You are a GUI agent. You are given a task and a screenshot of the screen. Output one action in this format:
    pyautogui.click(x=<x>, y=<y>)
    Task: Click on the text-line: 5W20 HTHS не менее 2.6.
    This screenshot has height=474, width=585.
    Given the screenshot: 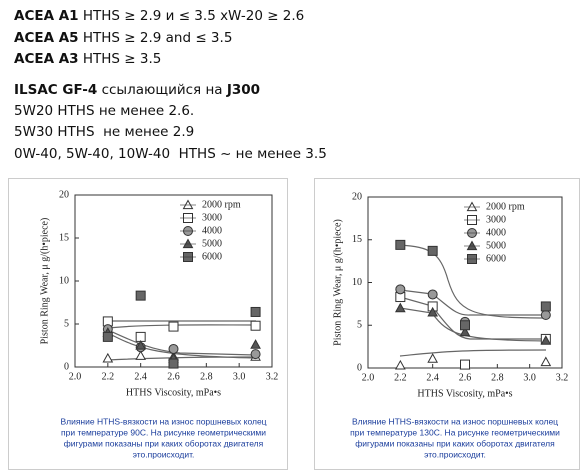 What is the action you would take?
    pyautogui.click(x=104, y=111)
    